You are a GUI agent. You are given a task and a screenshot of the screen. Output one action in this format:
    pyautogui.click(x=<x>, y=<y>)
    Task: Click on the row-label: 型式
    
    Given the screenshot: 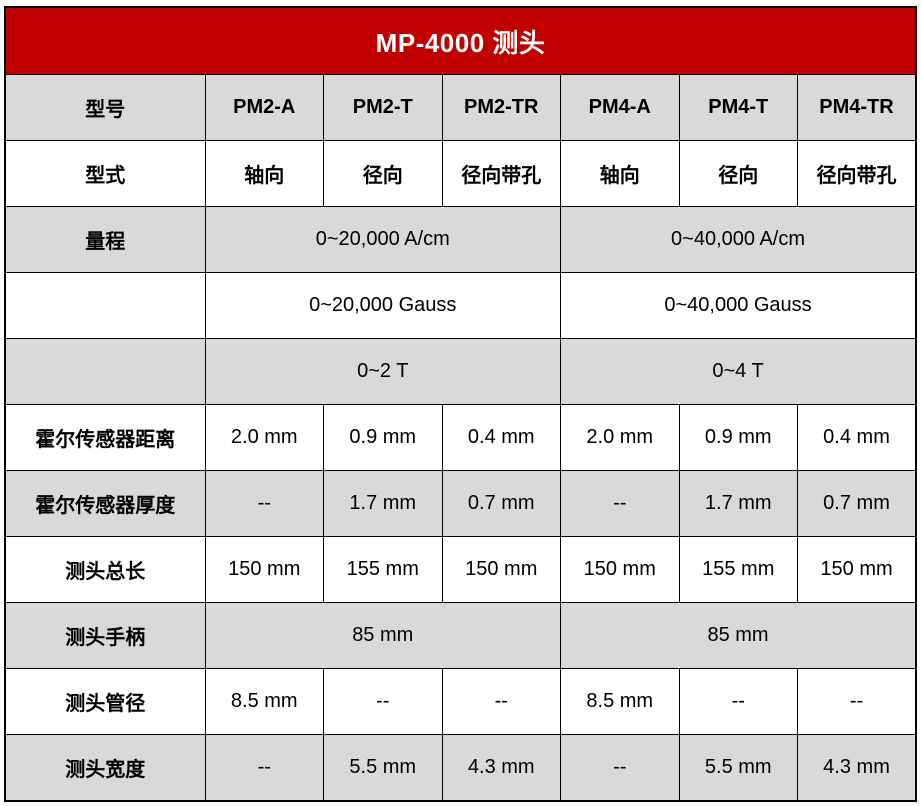 What is the action you would take?
    pyautogui.click(x=105, y=173)
    